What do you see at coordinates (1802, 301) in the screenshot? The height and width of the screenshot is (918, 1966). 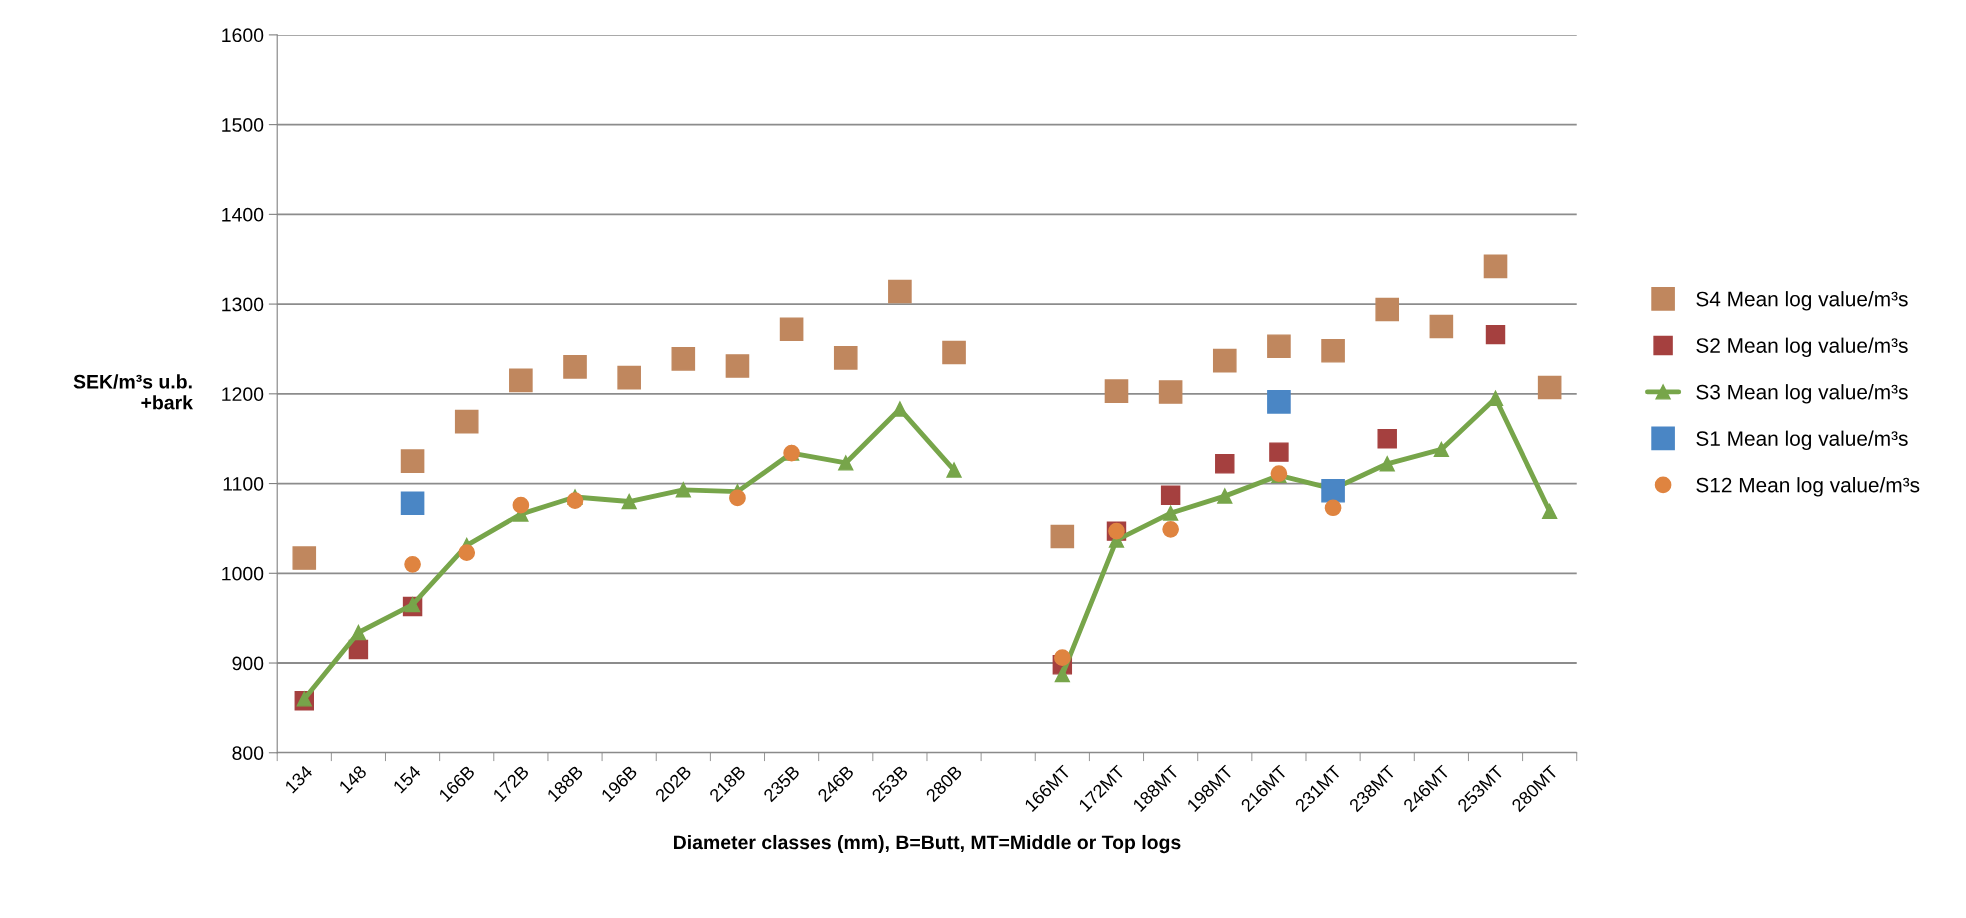 I see `legend-label: S4 Mean log value/m³s` at bounding box center [1802, 301].